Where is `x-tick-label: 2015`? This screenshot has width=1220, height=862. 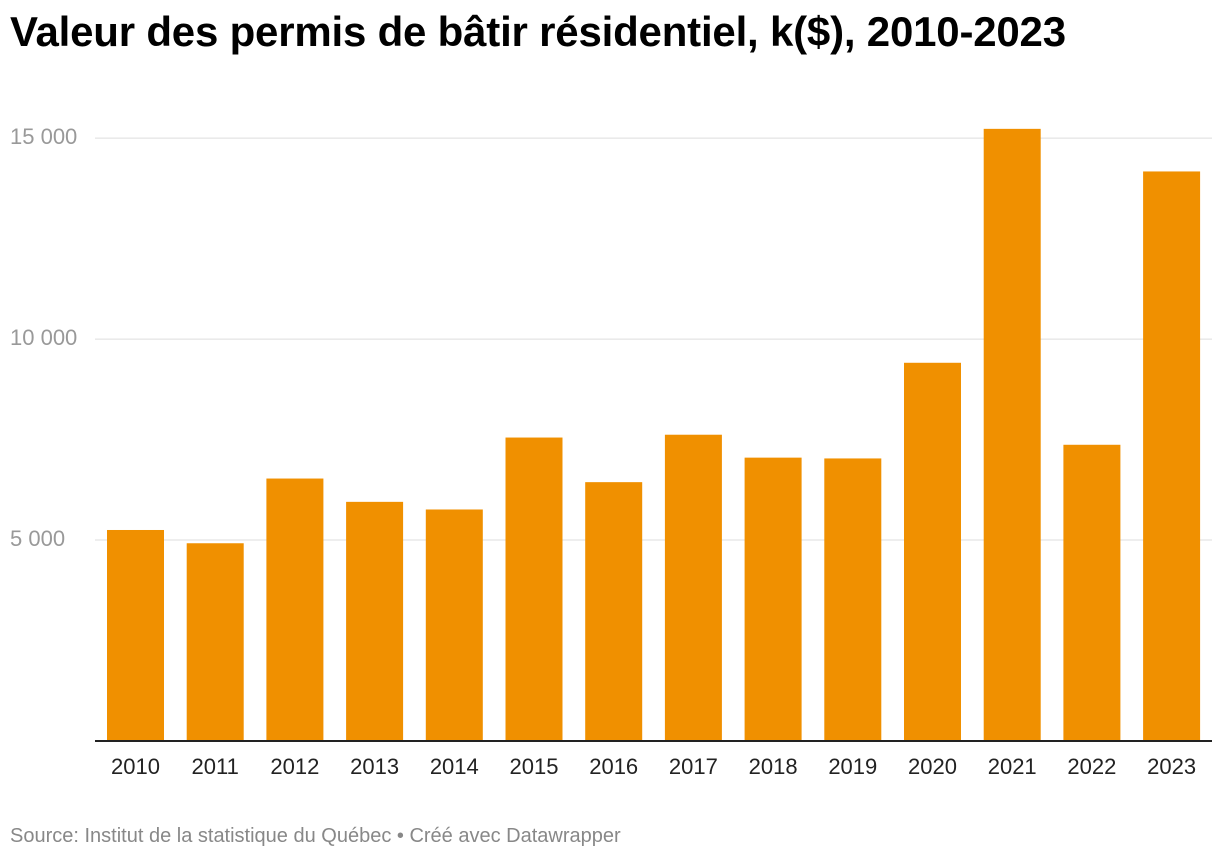 x-tick-label: 2015 is located at coordinates (534, 766).